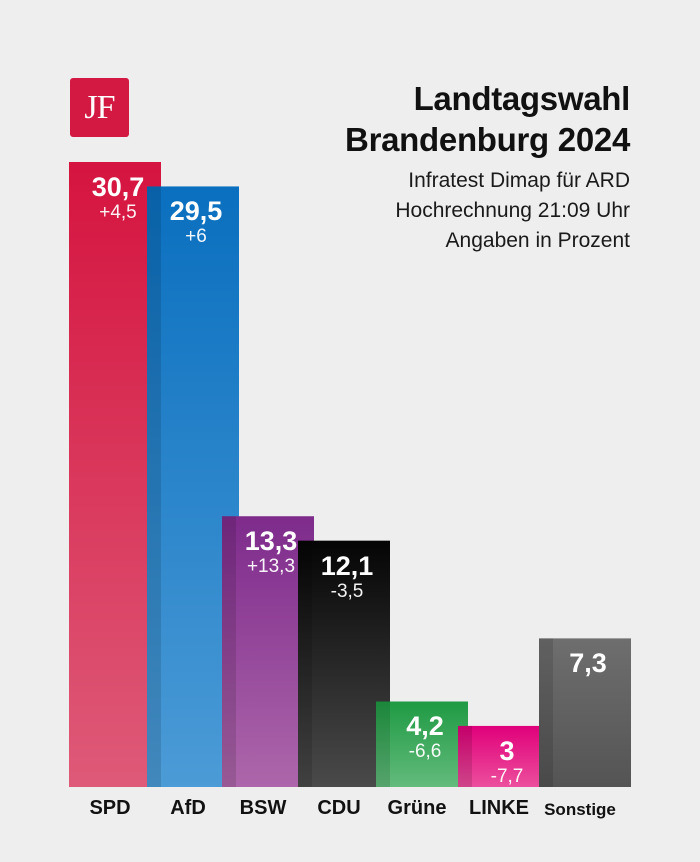  I want to click on category-label: Grüne, so click(417, 808).